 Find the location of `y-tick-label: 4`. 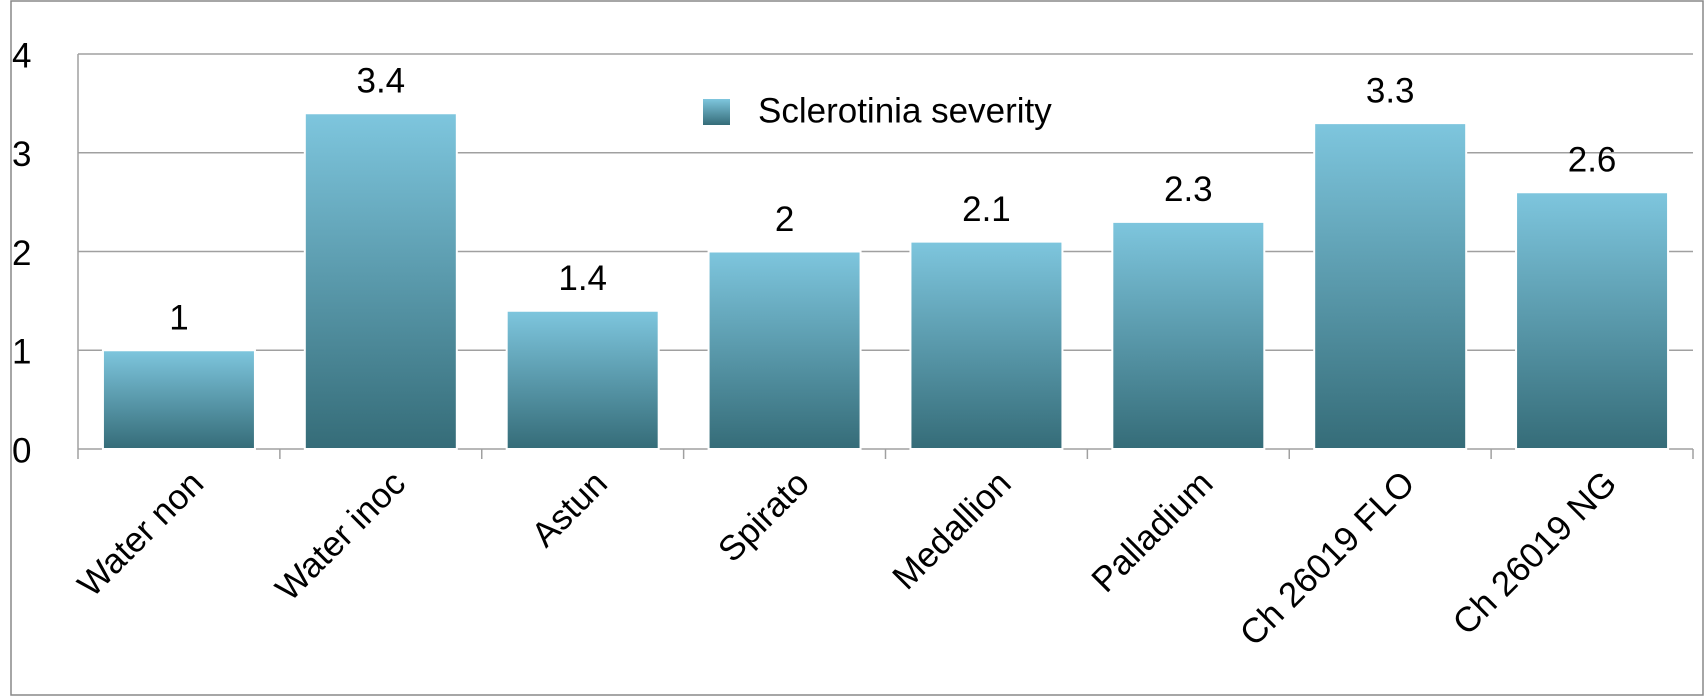

y-tick-label: 4 is located at coordinates (21, 55).